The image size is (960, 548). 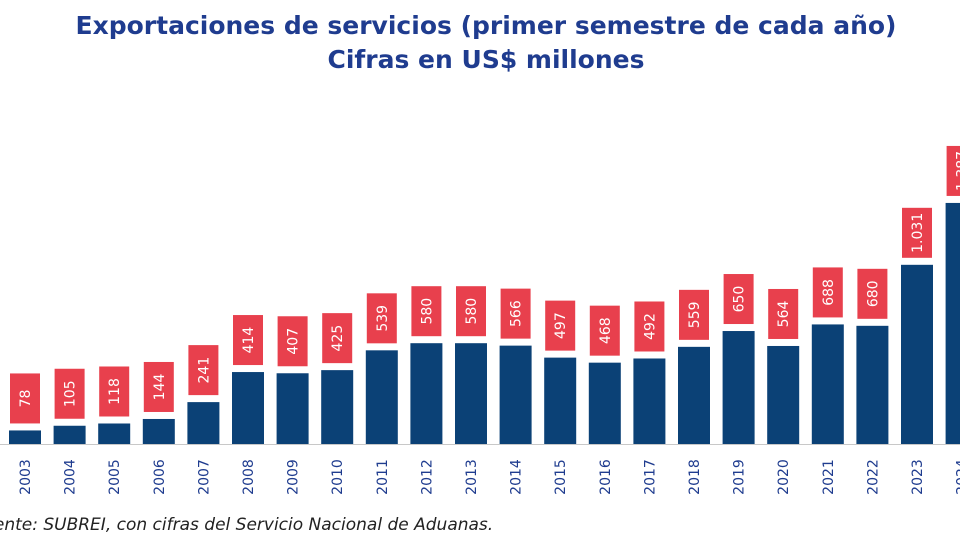 What do you see at coordinates (694, 395) in the screenshot?
I see `bar-2018` at bounding box center [694, 395].